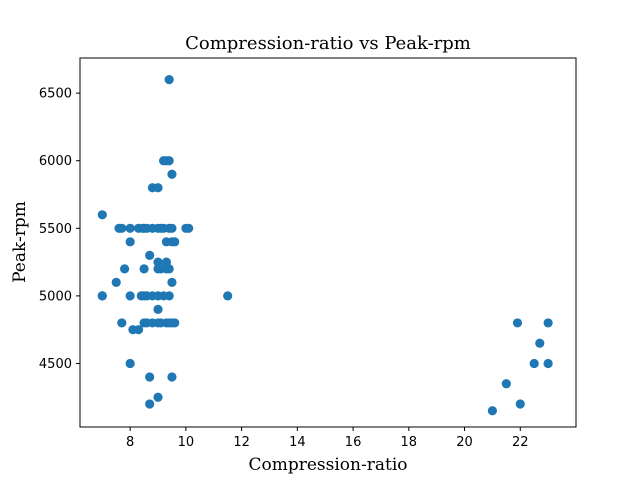  What do you see at coordinates (353, 442) in the screenshot?
I see `x-tick-label: 16` at bounding box center [353, 442].